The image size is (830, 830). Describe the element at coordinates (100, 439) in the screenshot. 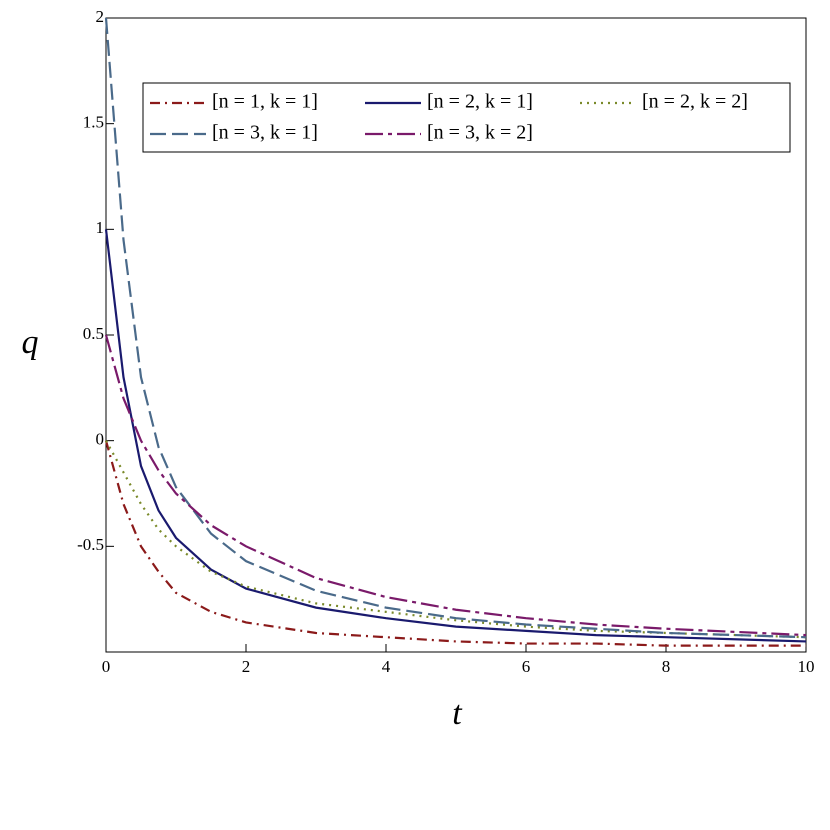

I see `y-tick-label: 0` at that location.